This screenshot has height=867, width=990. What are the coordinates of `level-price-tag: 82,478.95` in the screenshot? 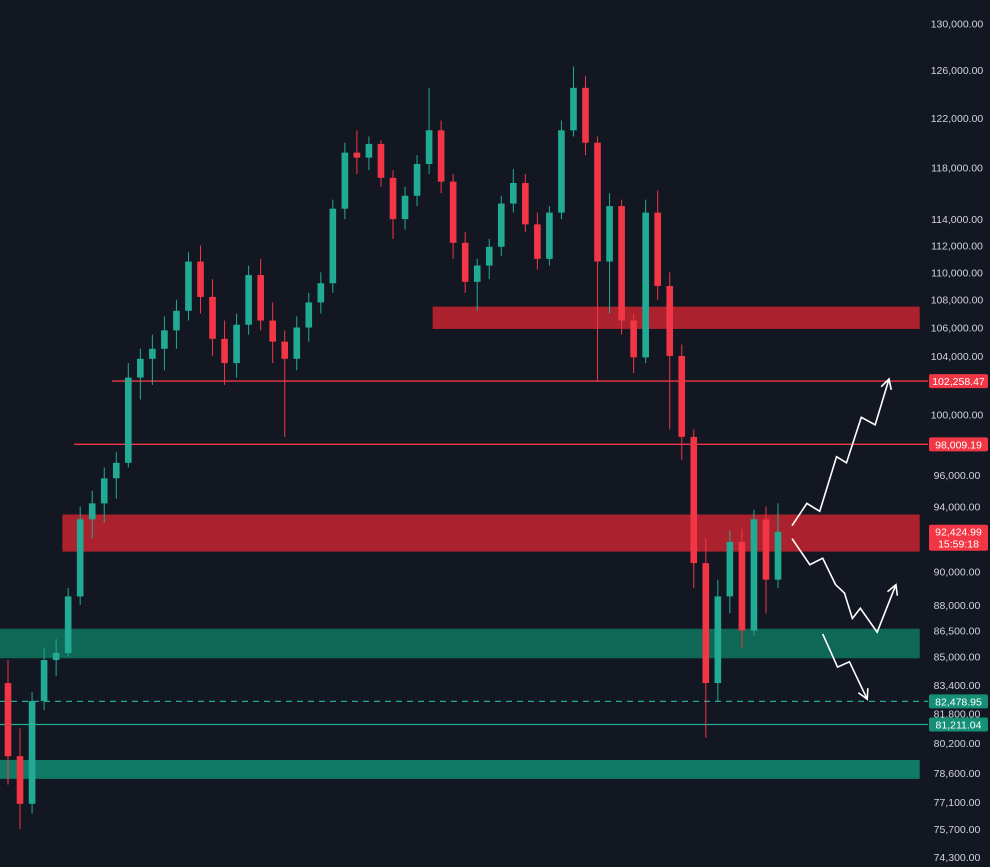 It's located at (958, 701).